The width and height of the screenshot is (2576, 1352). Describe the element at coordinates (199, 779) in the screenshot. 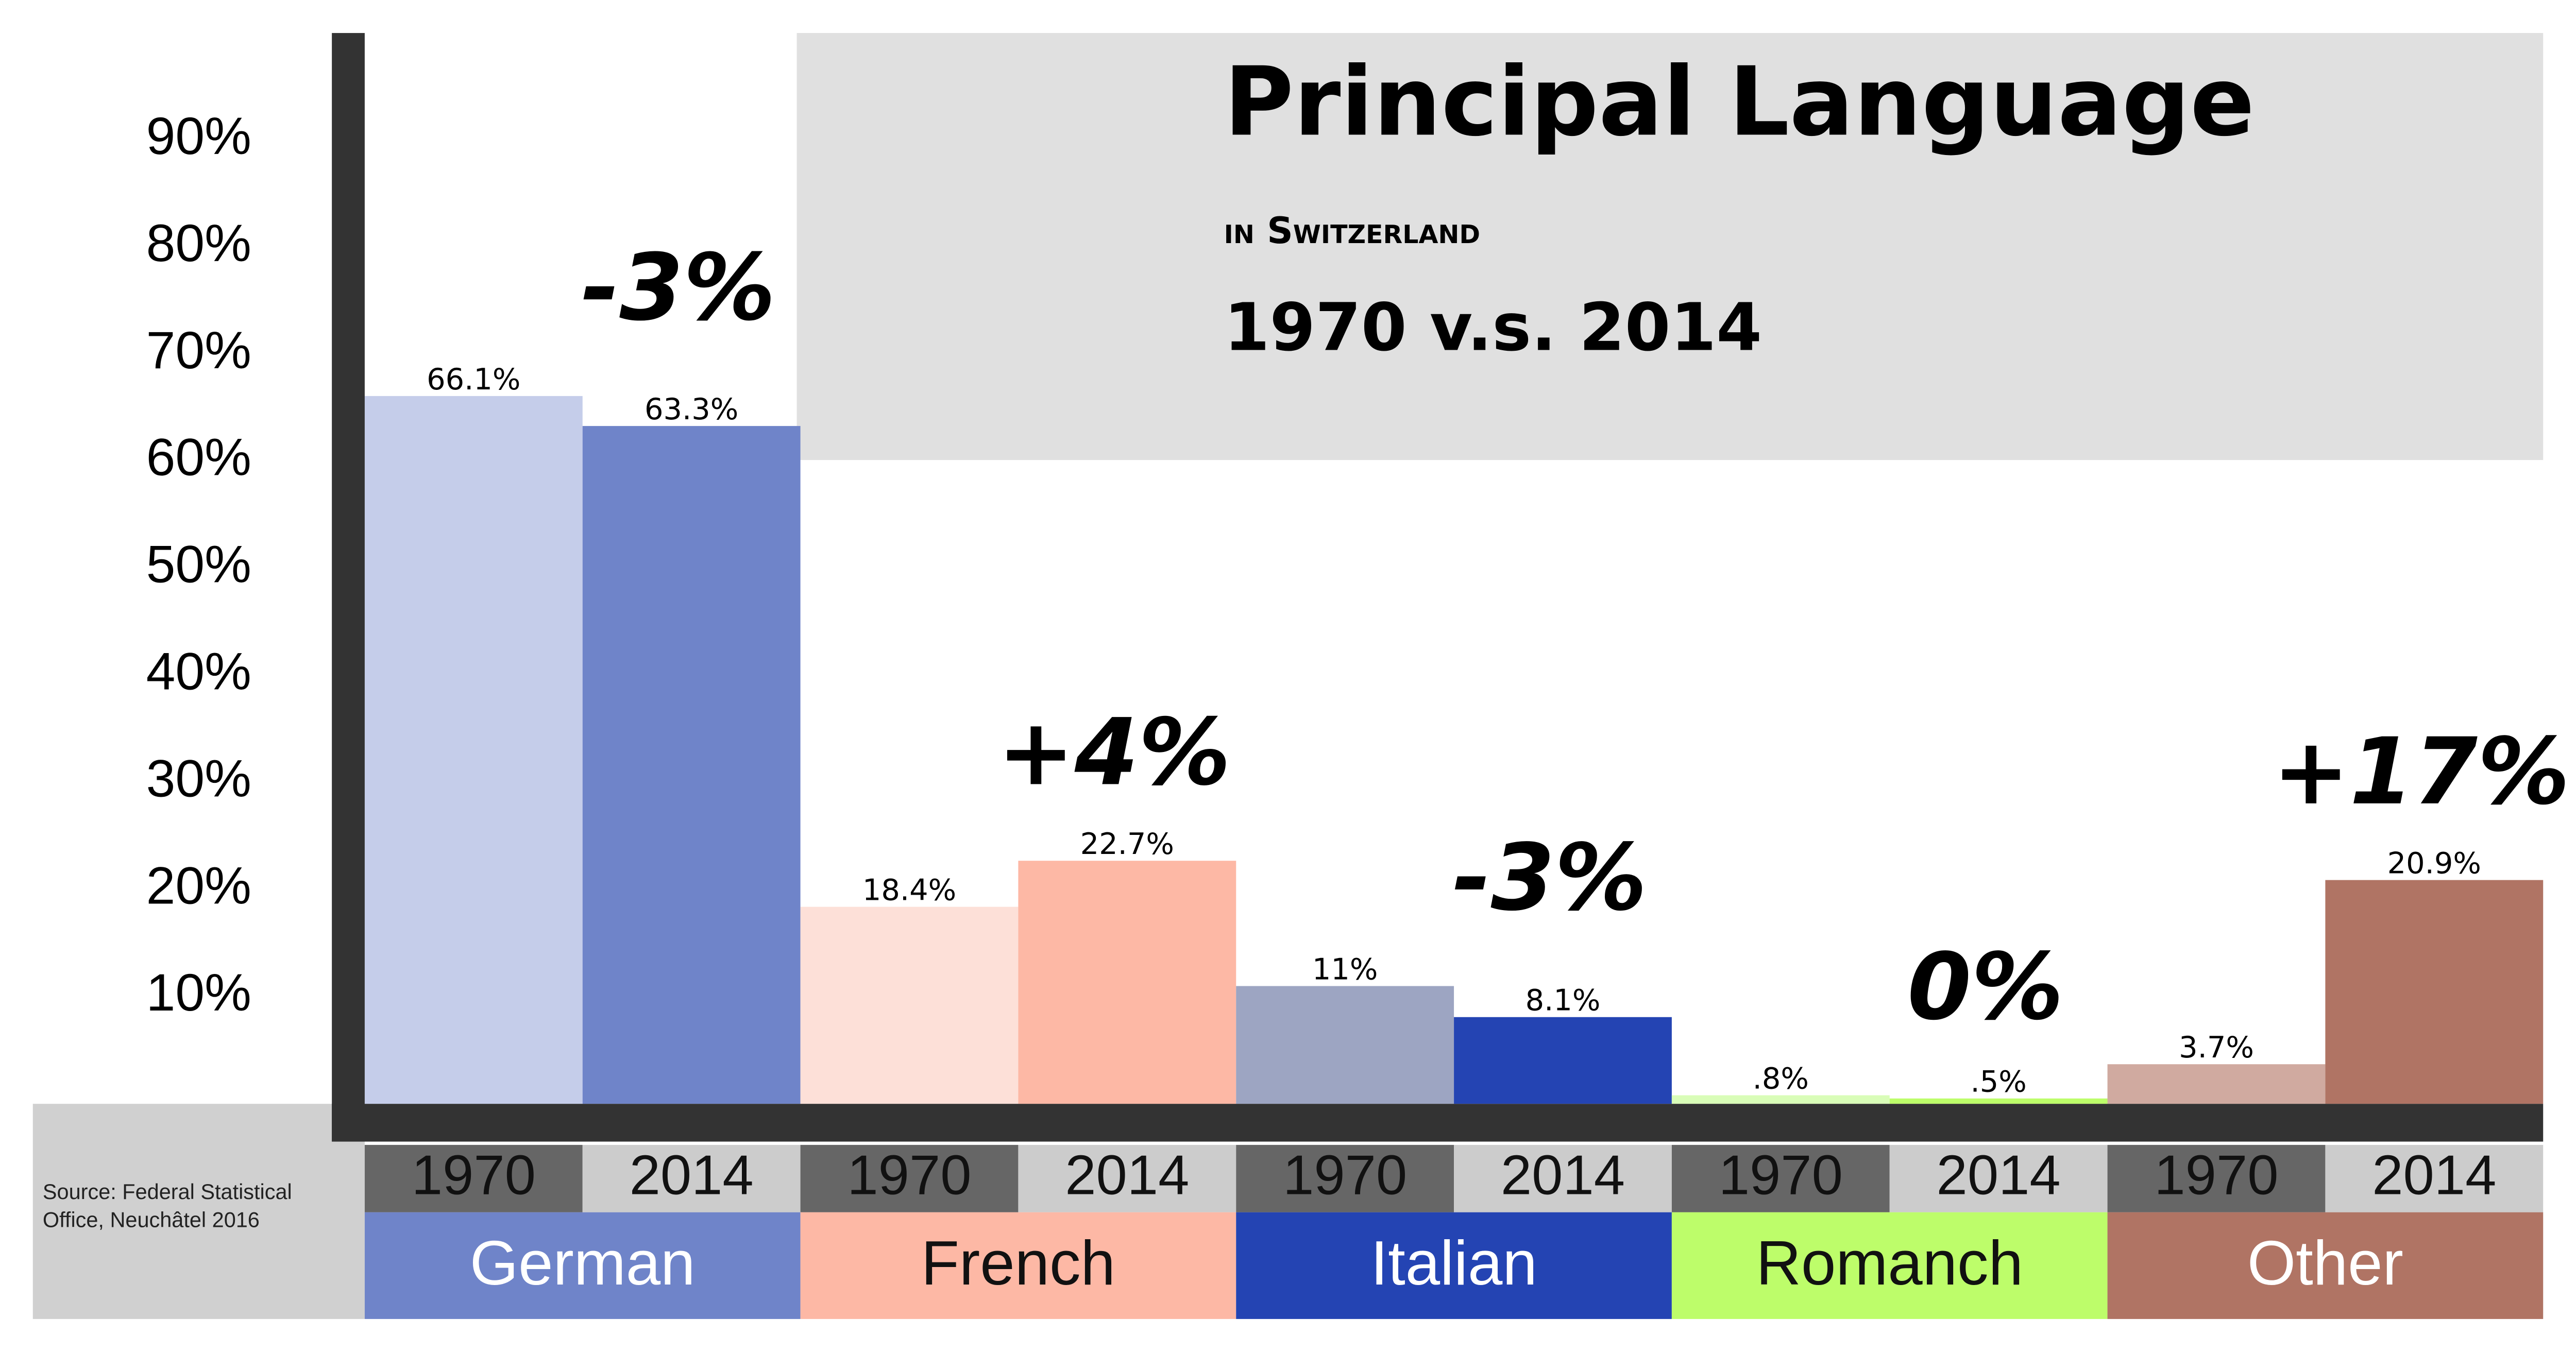

I see `y-tick-label: 30%` at that location.